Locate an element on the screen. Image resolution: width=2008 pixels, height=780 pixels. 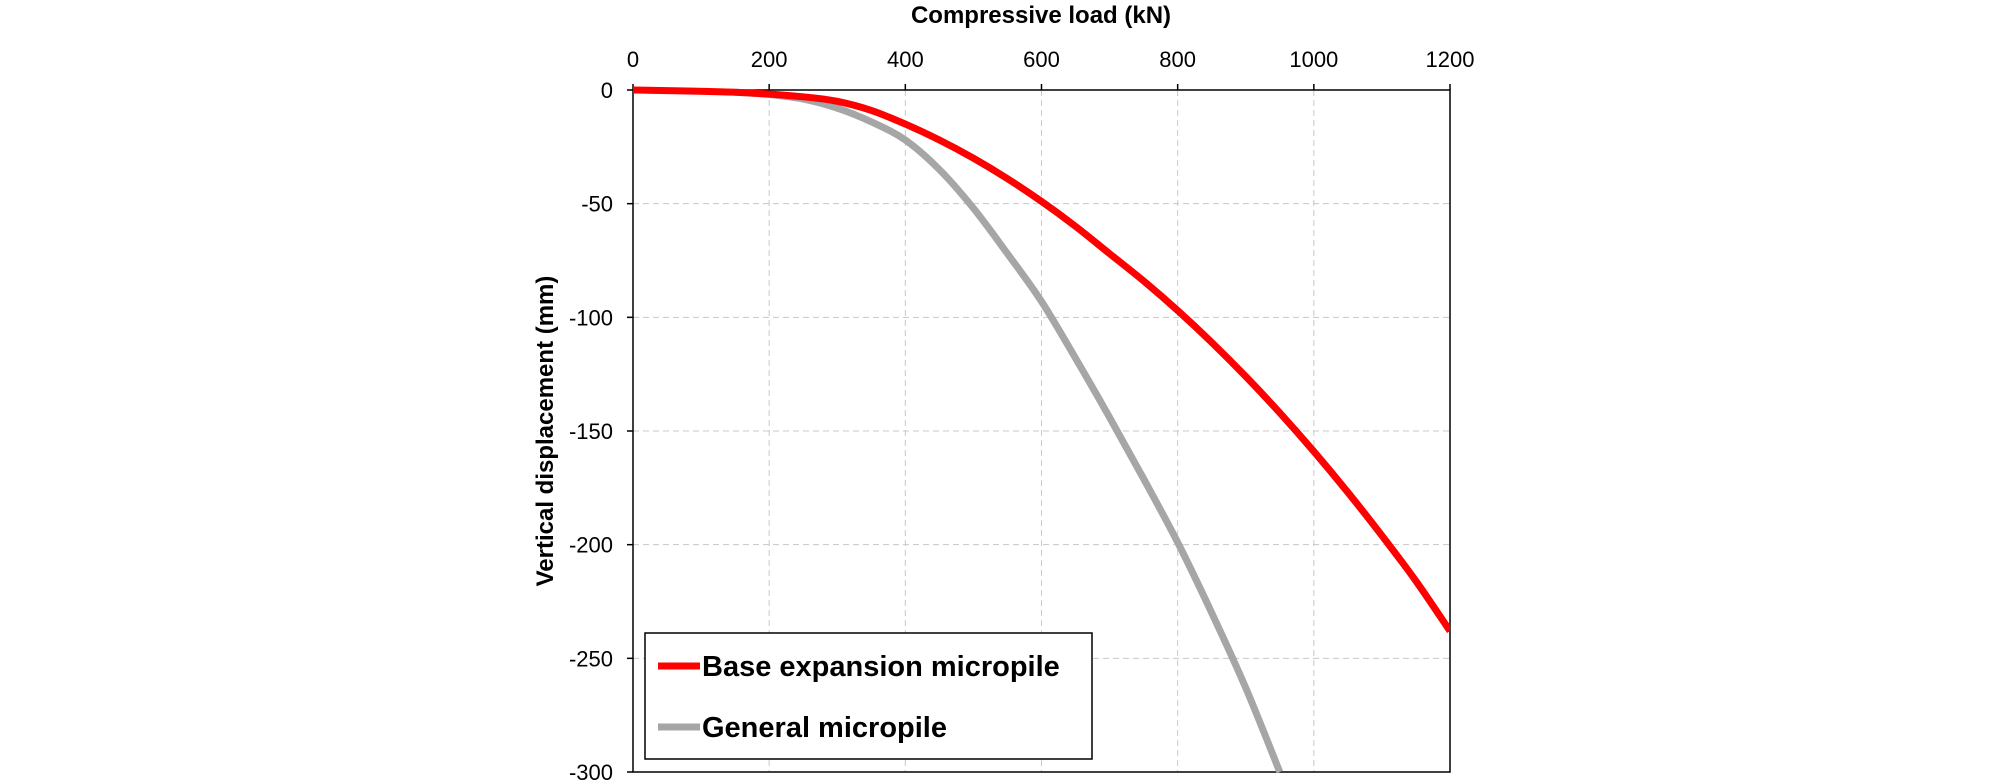
y-tick-label: -150 is located at coordinates (591, 431).